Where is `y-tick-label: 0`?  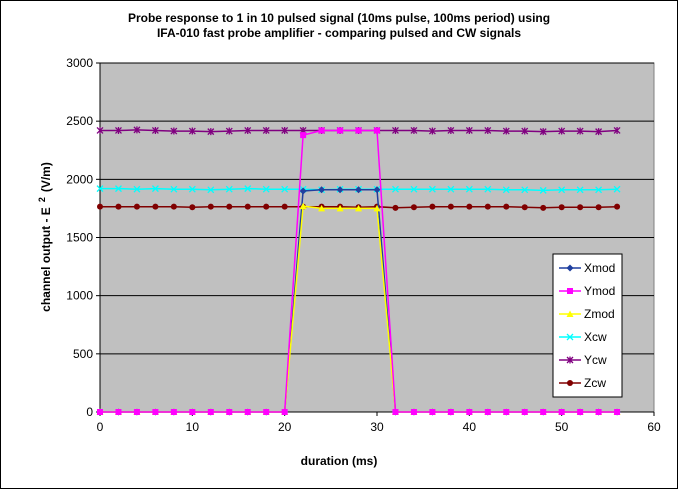 y-tick-label: 0 is located at coordinates (89, 412).